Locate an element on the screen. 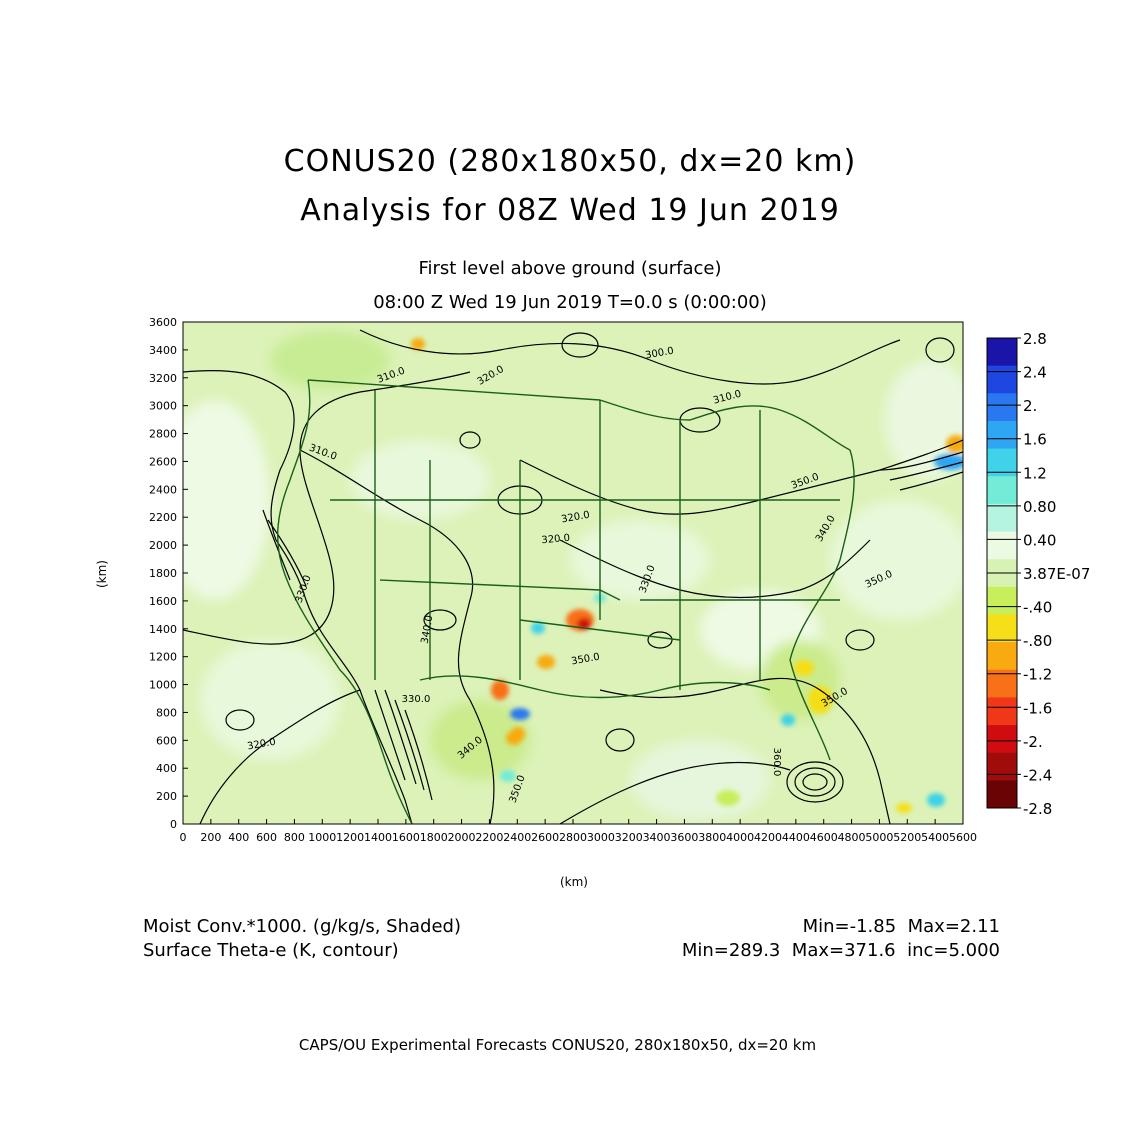 The width and height of the screenshot is (1148, 1148). x-tick-label: 4000 is located at coordinates (740, 837).